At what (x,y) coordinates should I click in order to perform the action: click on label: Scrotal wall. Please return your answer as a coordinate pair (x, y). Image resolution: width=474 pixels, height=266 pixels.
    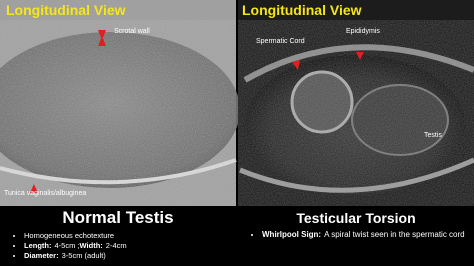
    Looking at the image, I should click on (132, 31).